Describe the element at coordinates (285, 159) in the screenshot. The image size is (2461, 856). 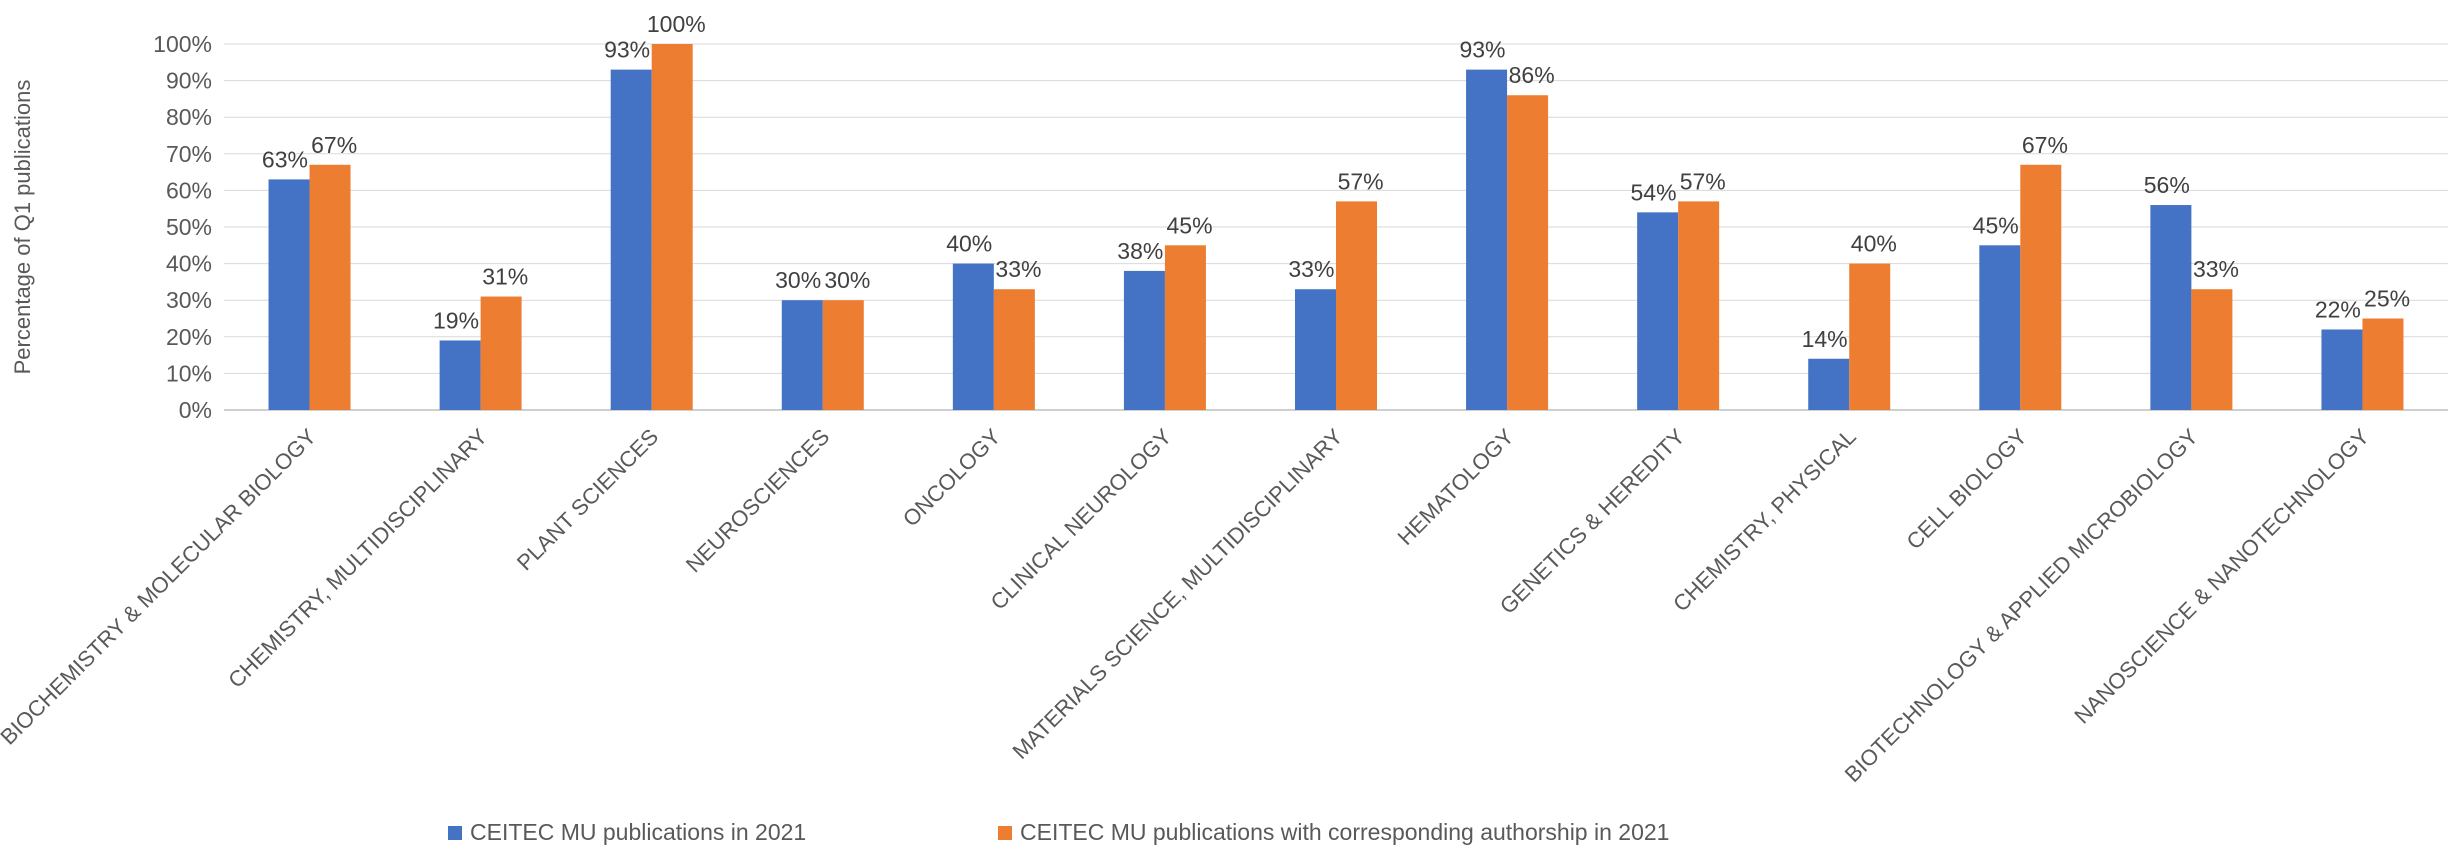
I see `data-label: 63%` at that location.